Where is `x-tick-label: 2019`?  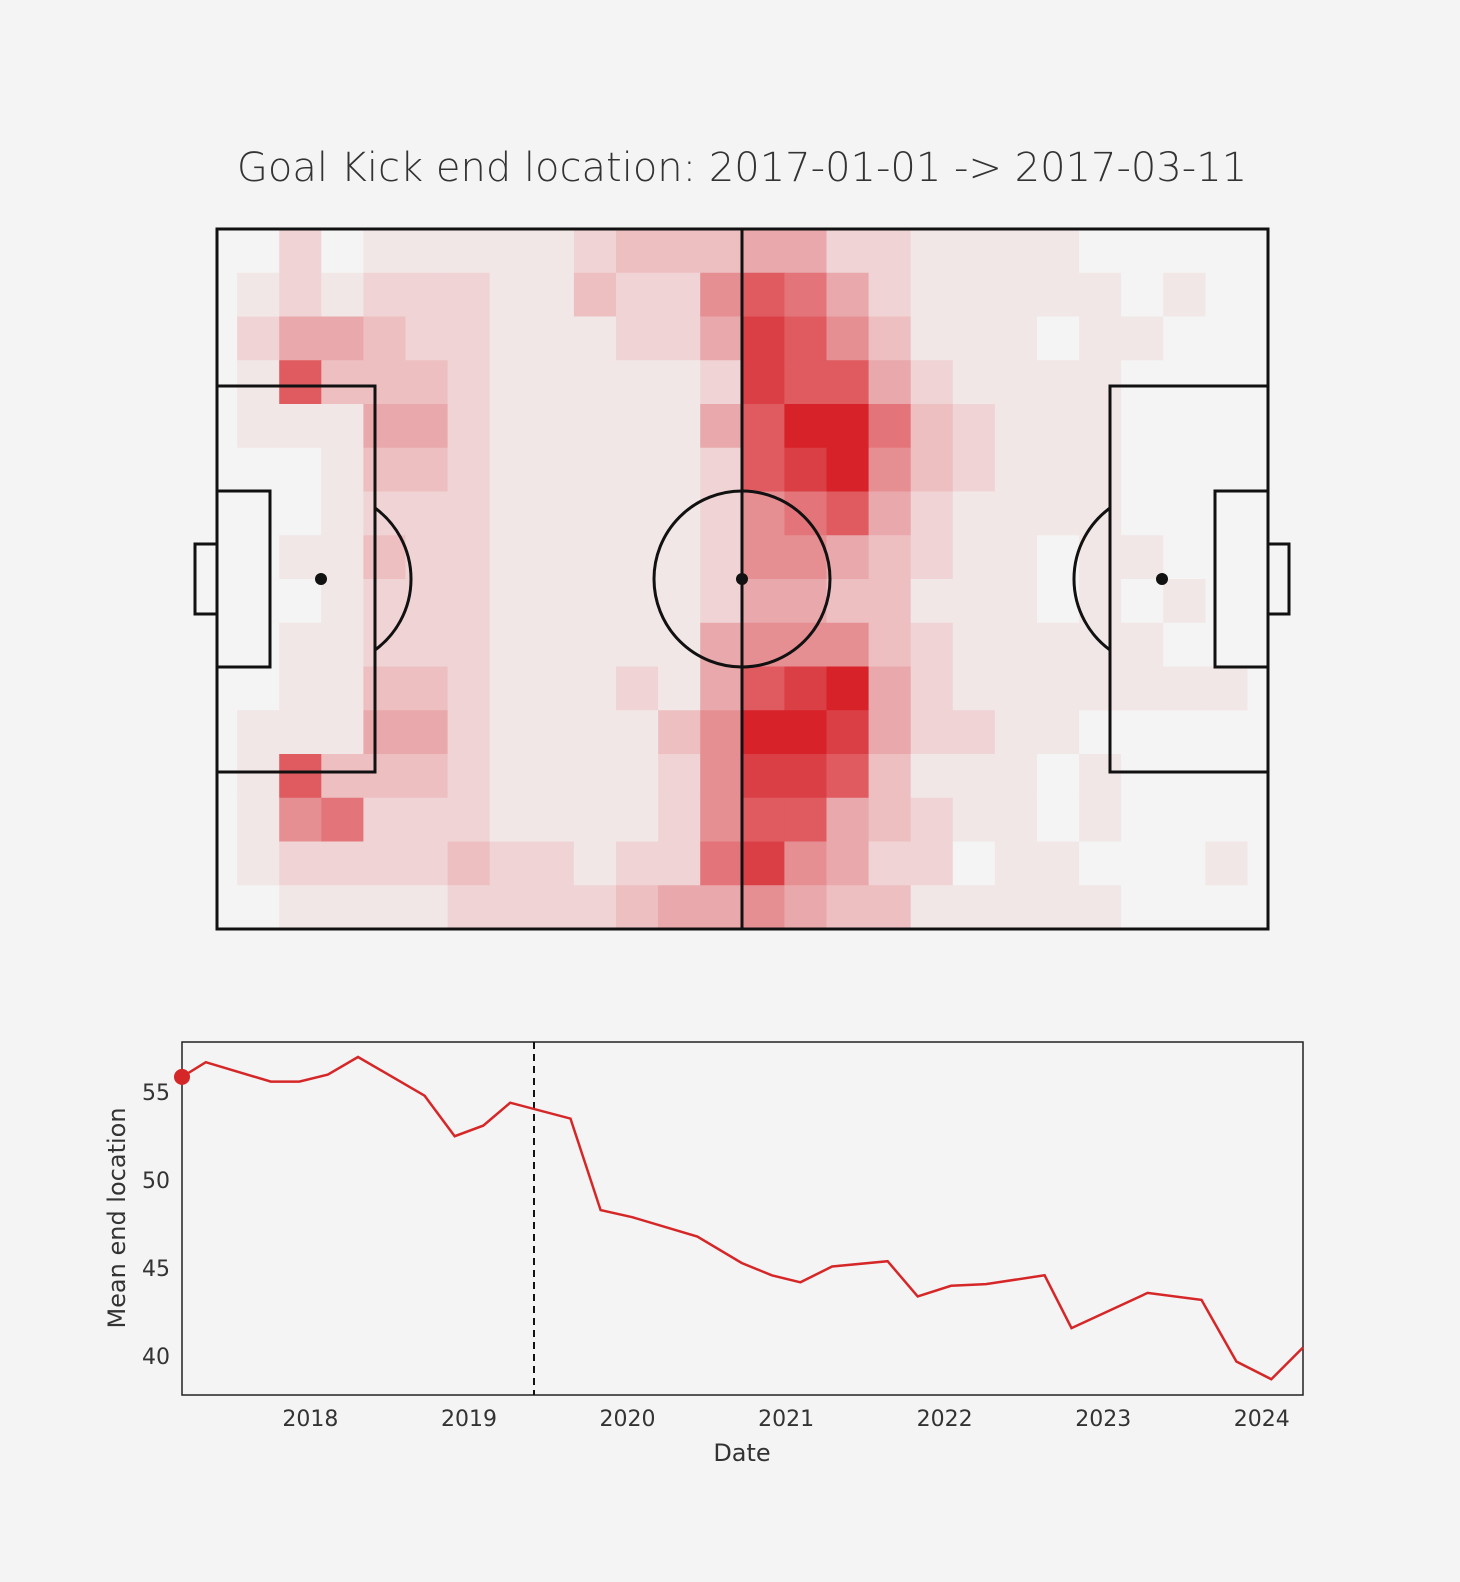
x-tick-label: 2019 is located at coordinates (469, 1419).